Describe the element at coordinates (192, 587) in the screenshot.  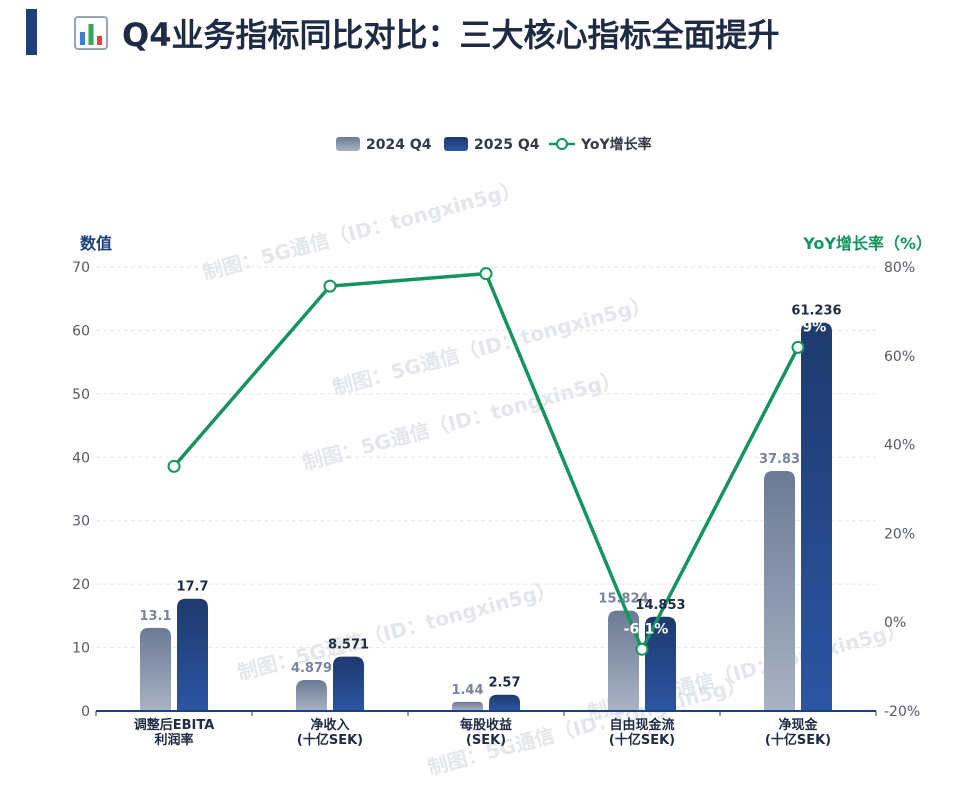
I see `data-label-2025-q4: 17.7` at that location.